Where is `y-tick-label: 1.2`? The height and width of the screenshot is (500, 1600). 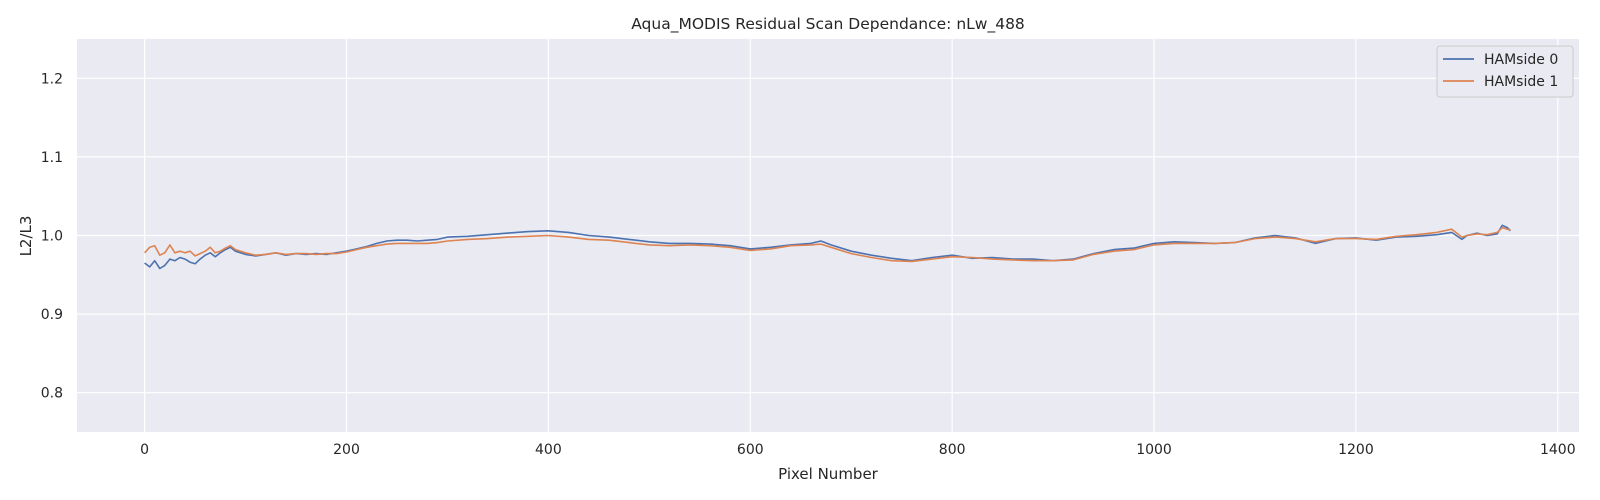
y-tick-label: 1.2 is located at coordinates (52, 79).